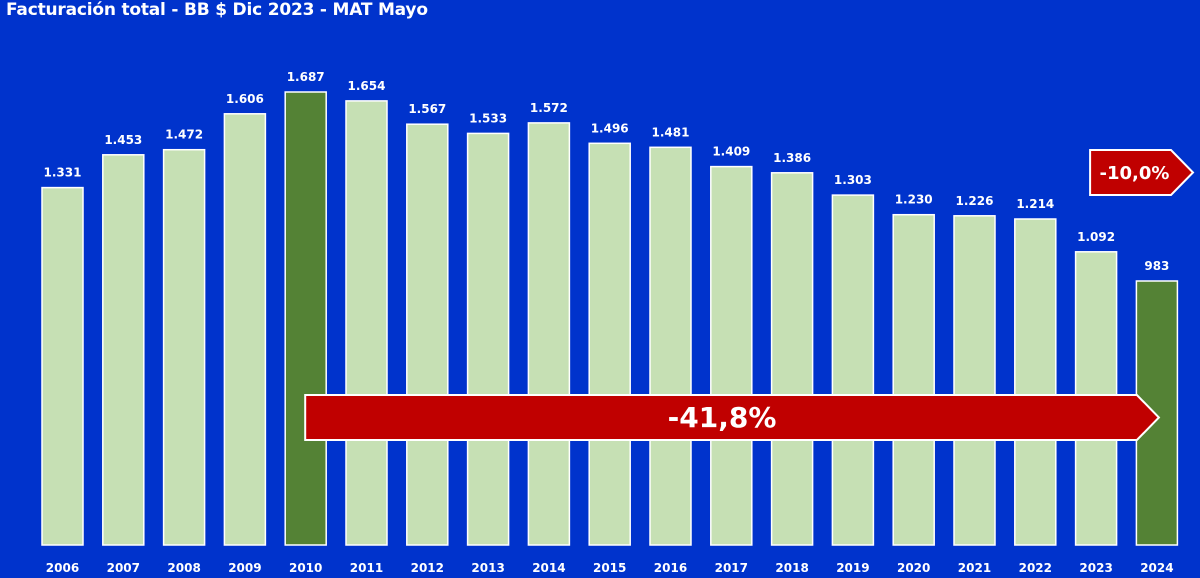  Describe the element at coordinates (671, 132) in the screenshot. I see `value-label-2016: 1.481` at that location.